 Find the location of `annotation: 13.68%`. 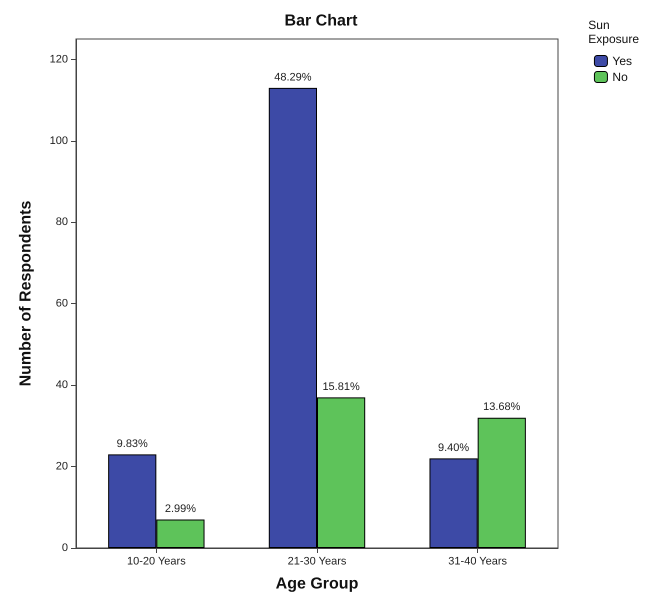

annotation: 13.68% is located at coordinates (502, 407).